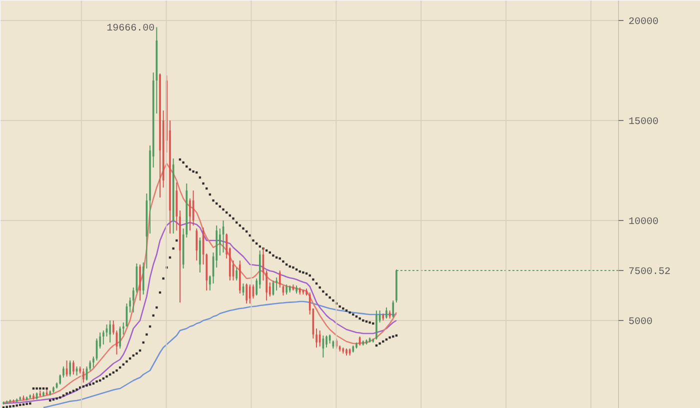 The image size is (700, 408). Describe the element at coordinates (643, 122) in the screenshot. I see `y-tick-label: 15000` at that location.